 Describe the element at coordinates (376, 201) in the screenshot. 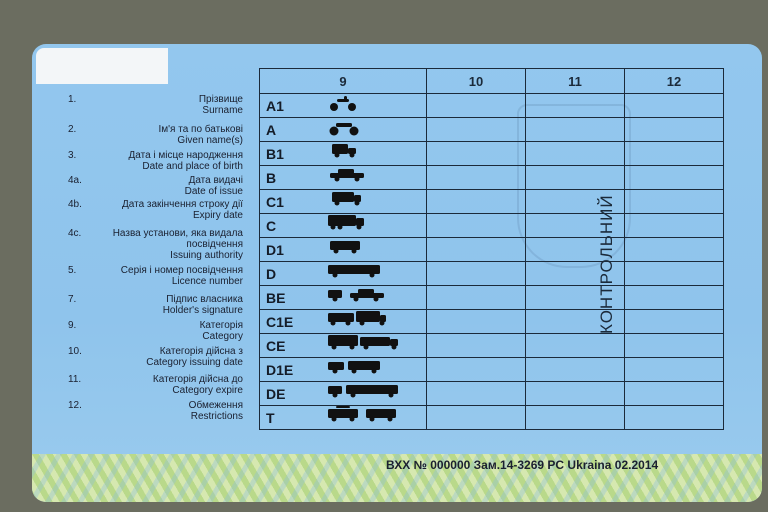

I see `truck-icon` at that location.